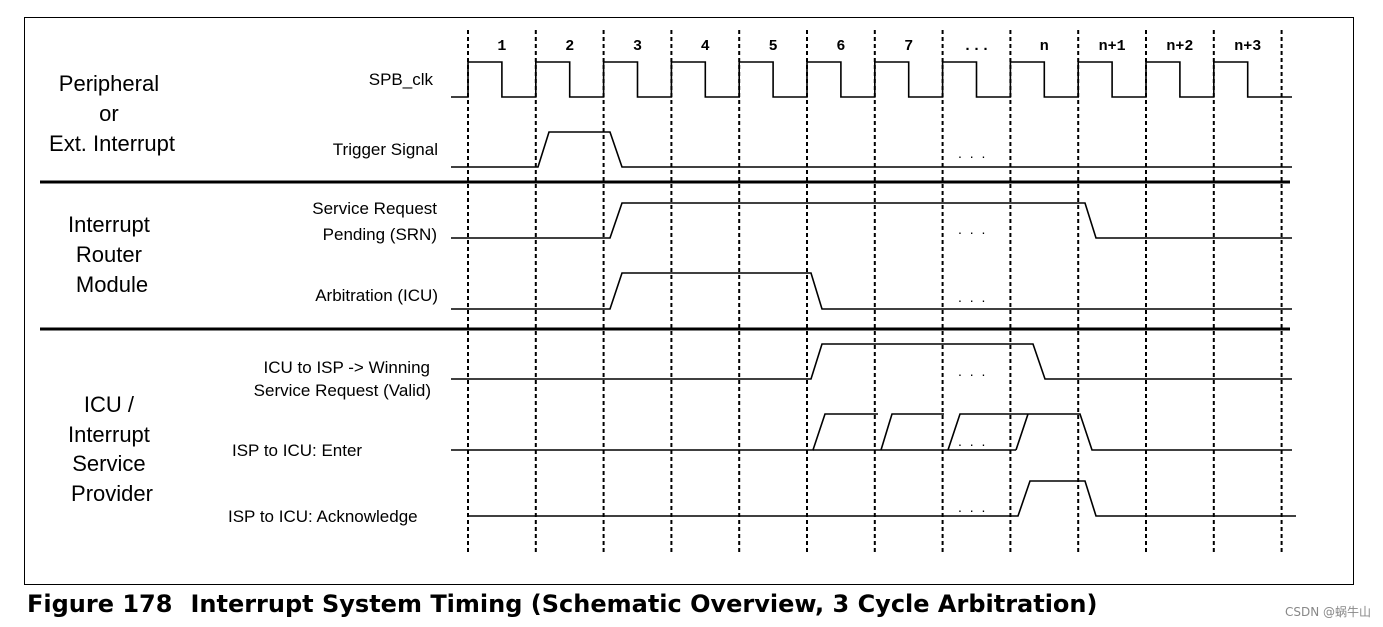  I want to click on waveform-arbitration, so click(871, 291).